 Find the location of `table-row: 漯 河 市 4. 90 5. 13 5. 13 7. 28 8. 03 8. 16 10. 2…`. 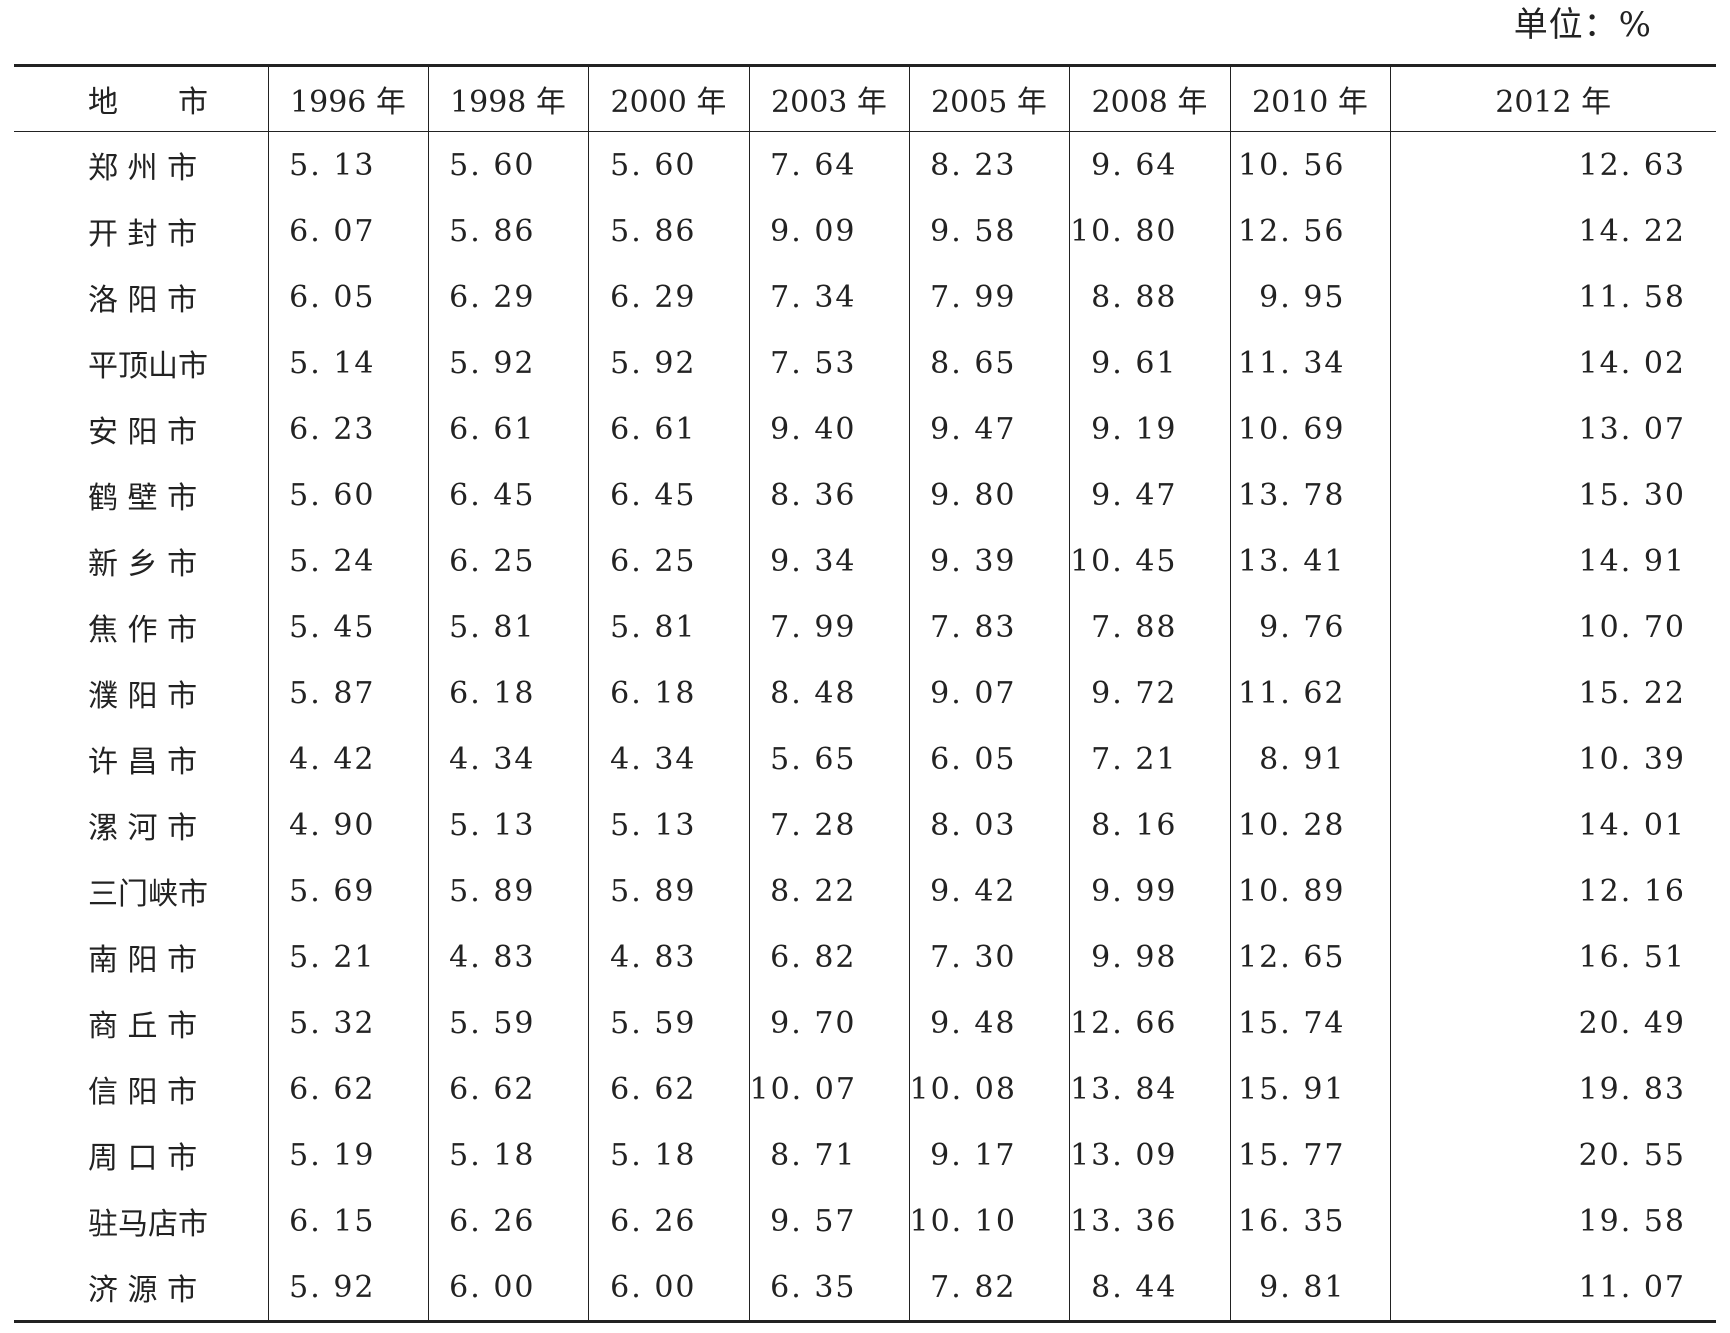

table-row: 漯 河 市 4. 90 5. 13 5. 13 7. 28 8. 03 8. 16 10. 2… is located at coordinates (865, 825).